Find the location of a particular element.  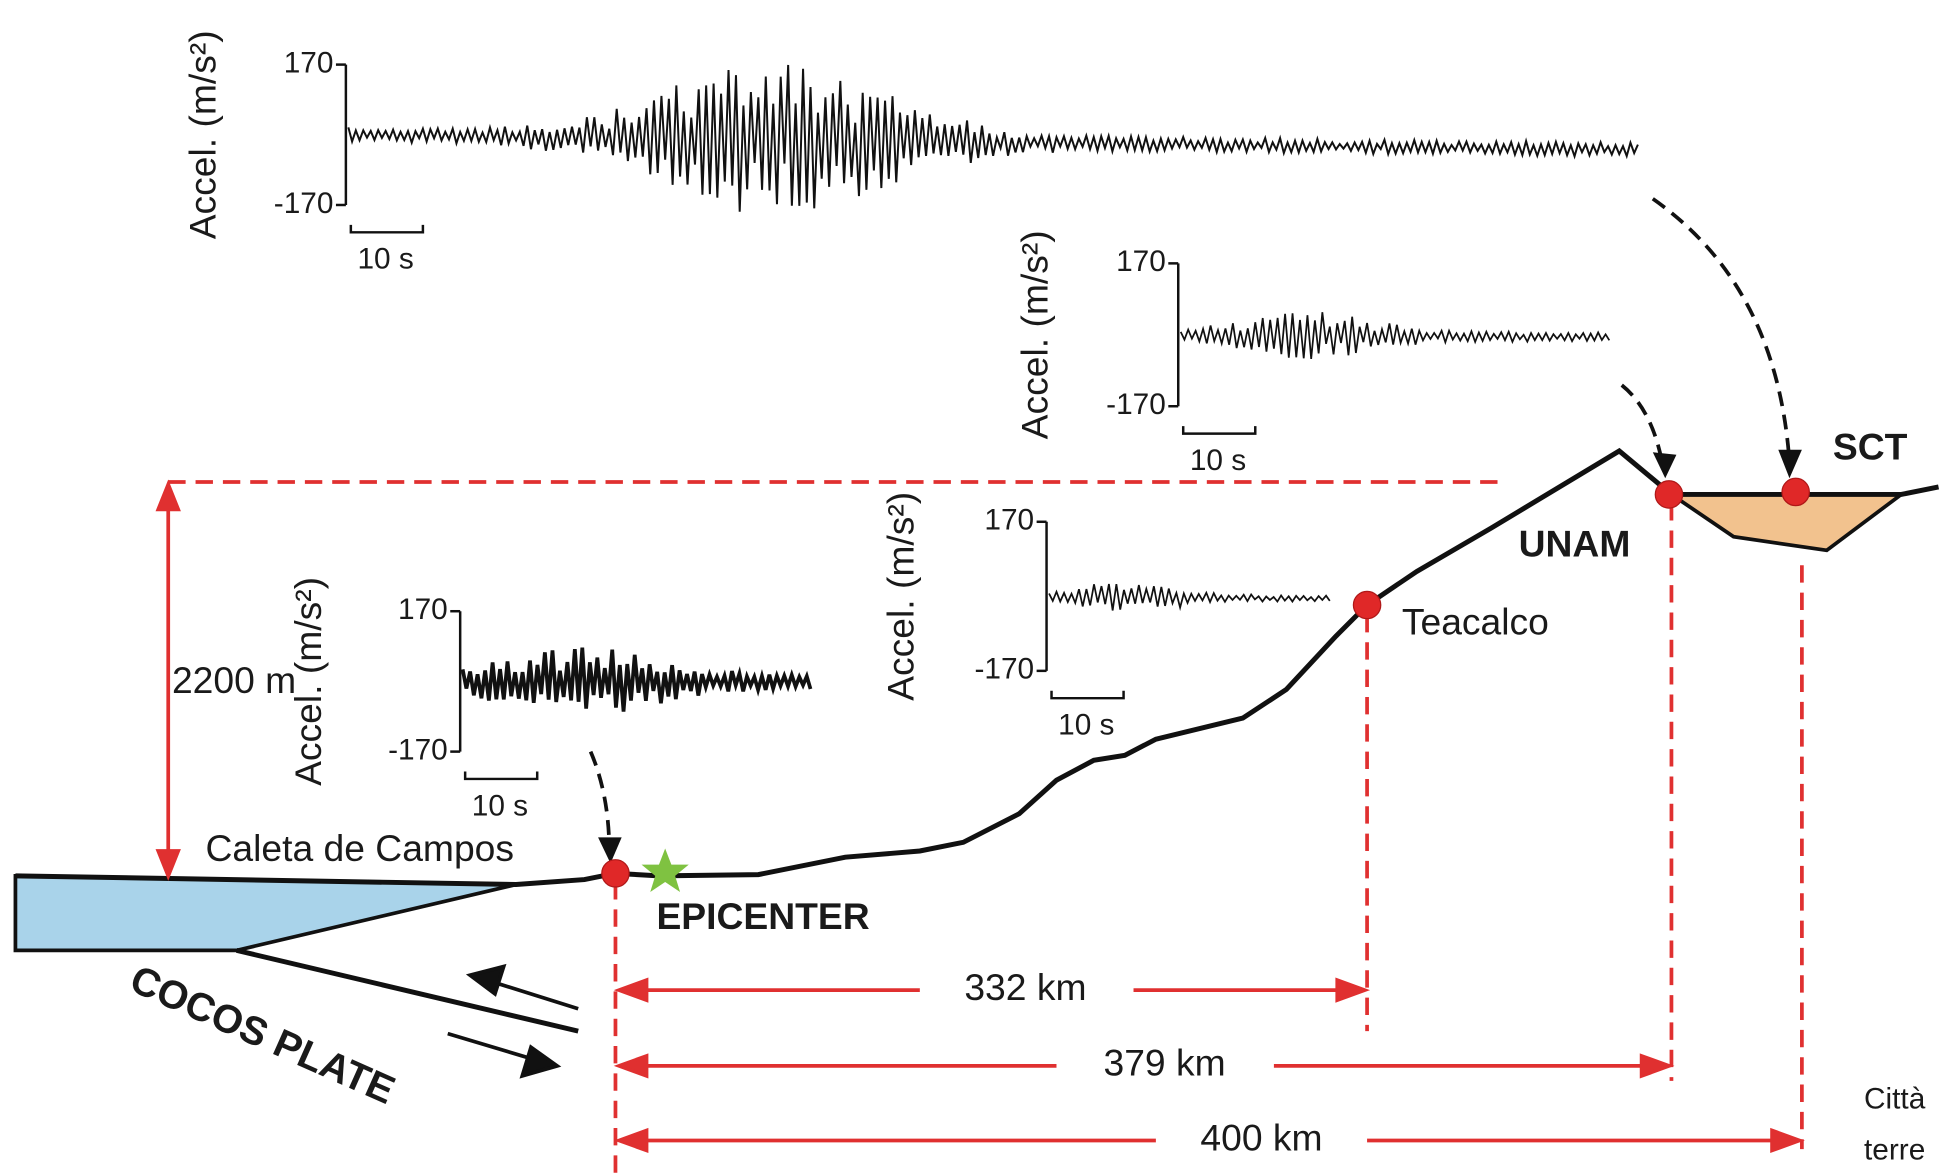

station-label: Caleta de Campos is located at coordinates (359, 848).